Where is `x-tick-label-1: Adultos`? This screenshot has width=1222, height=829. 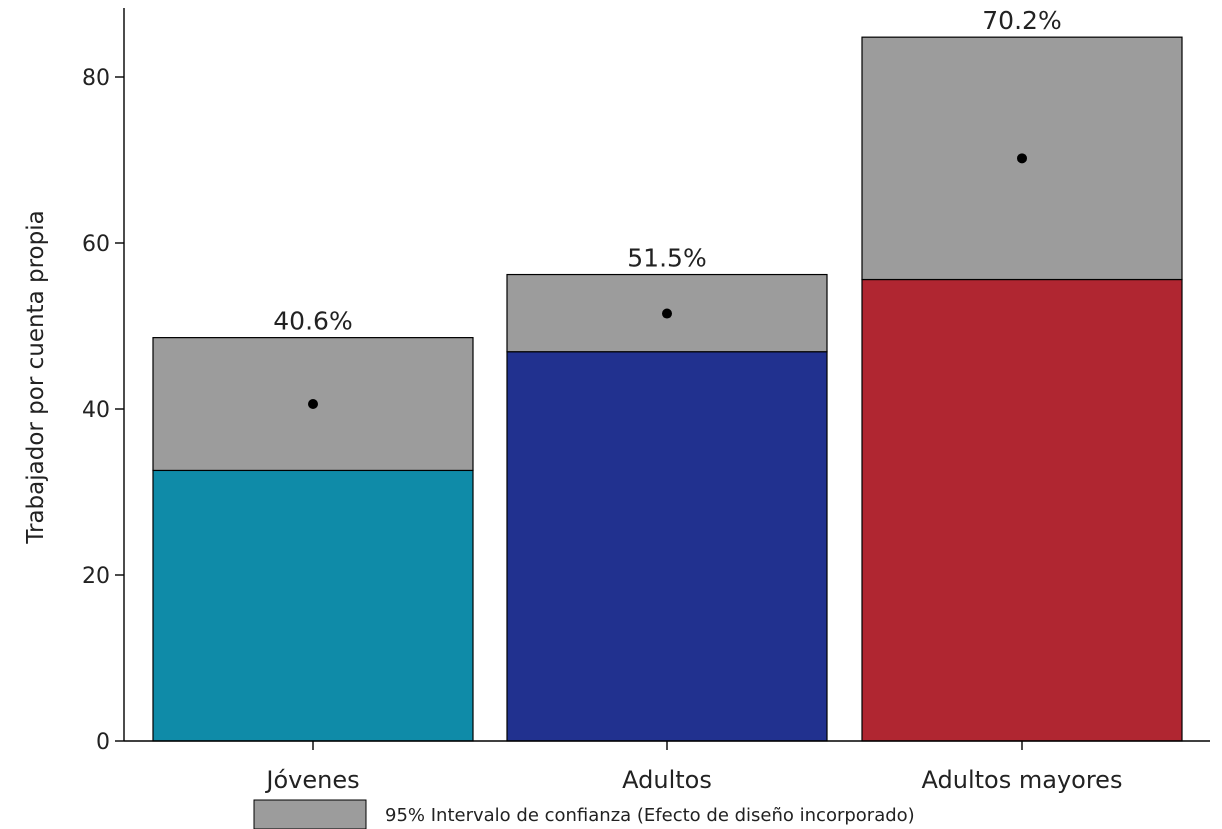
x-tick-label-1: Adultos is located at coordinates (667, 780).